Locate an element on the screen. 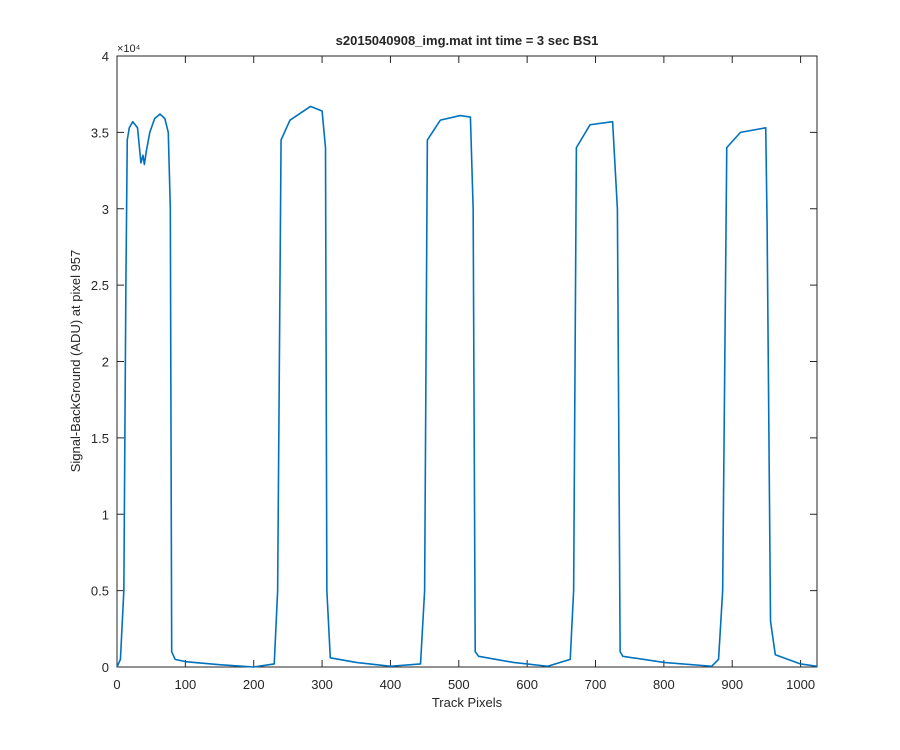 The height and width of the screenshot is (750, 900). x-axis-label: Track Pixels is located at coordinates (467, 702).